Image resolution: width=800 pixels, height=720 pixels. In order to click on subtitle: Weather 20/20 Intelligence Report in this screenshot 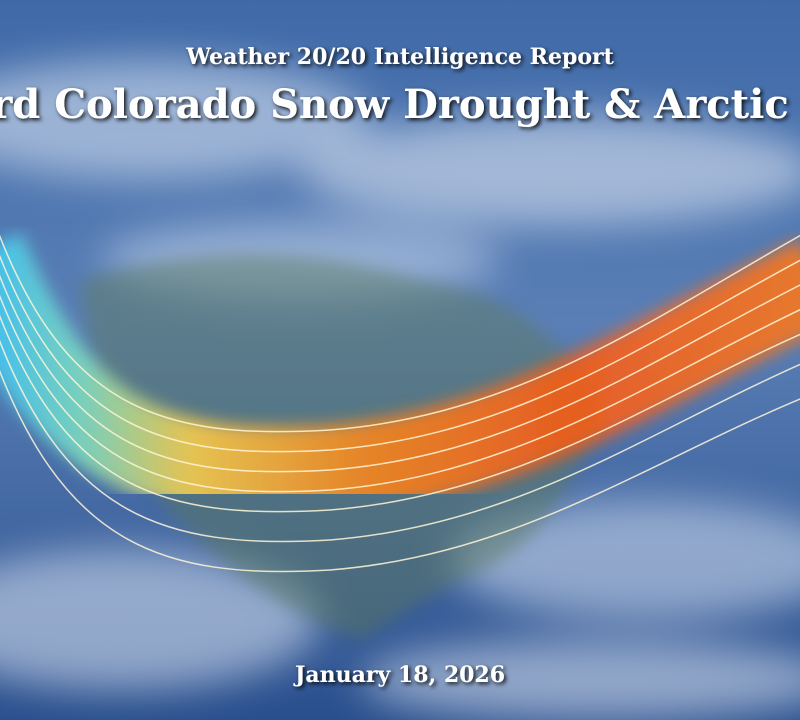, I will do `click(399, 57)`.